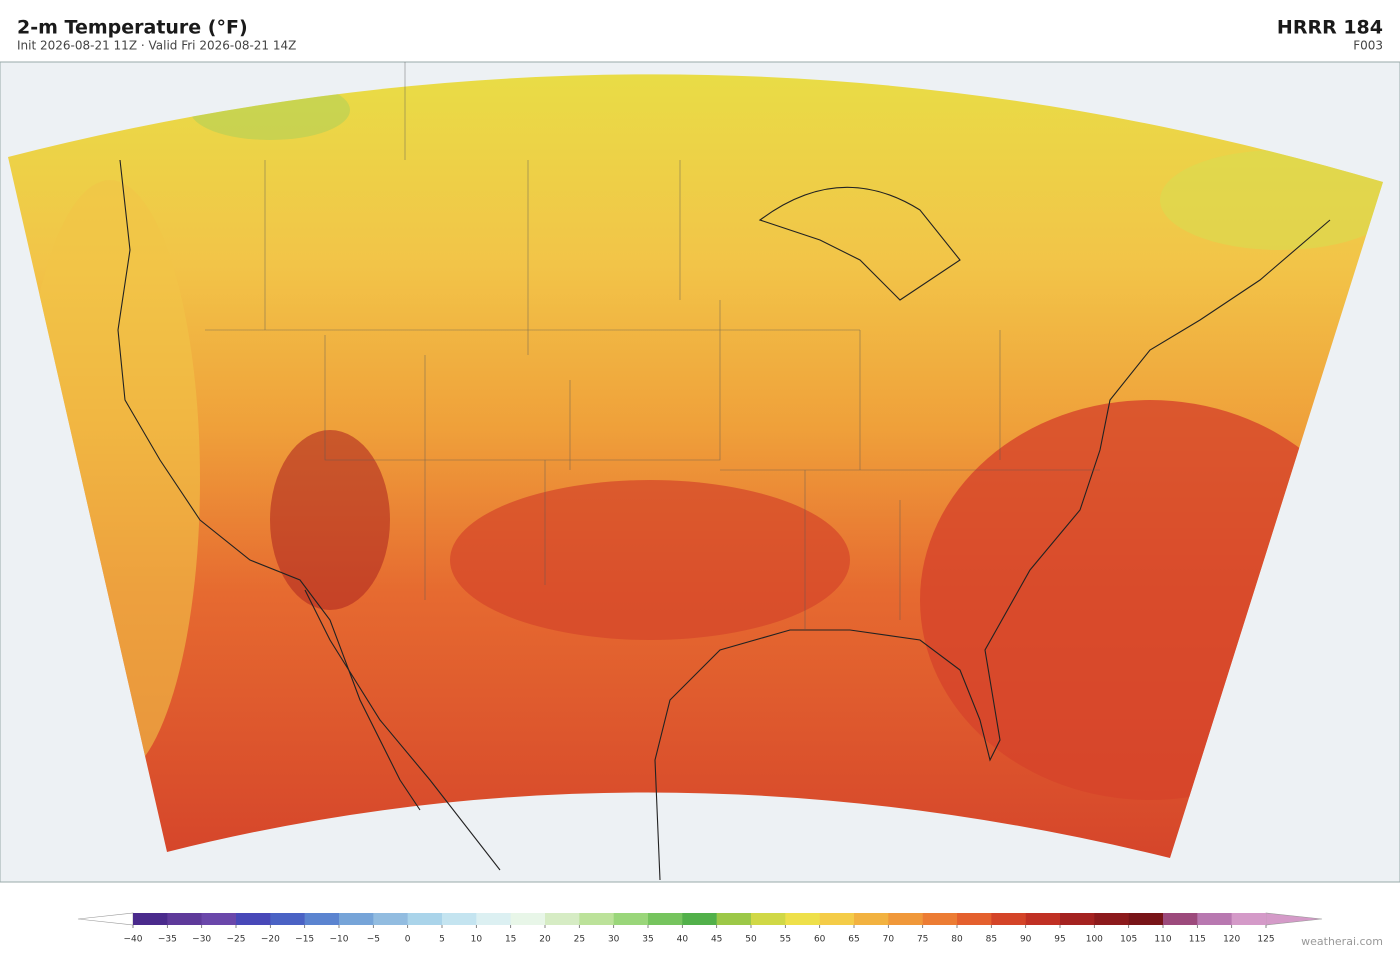 Image resolution: width=1400 pixels, height=960 pixels. I want to click on colorbar-tick-label: 75, so click(922, 940).